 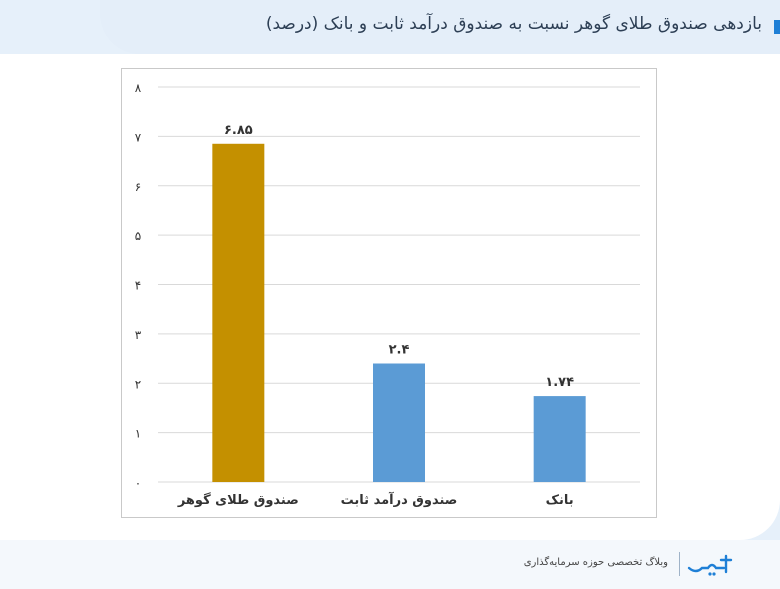 What do you see at coordinates (710, 565) in the screenshot?
I see `brand-logo-icon` at bounding box center [710, 565].